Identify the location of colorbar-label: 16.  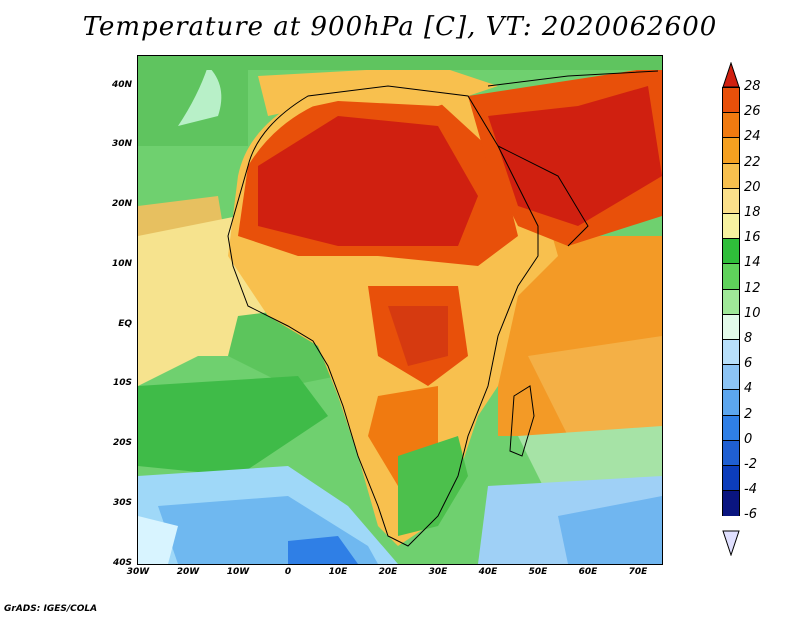
(752, 238).